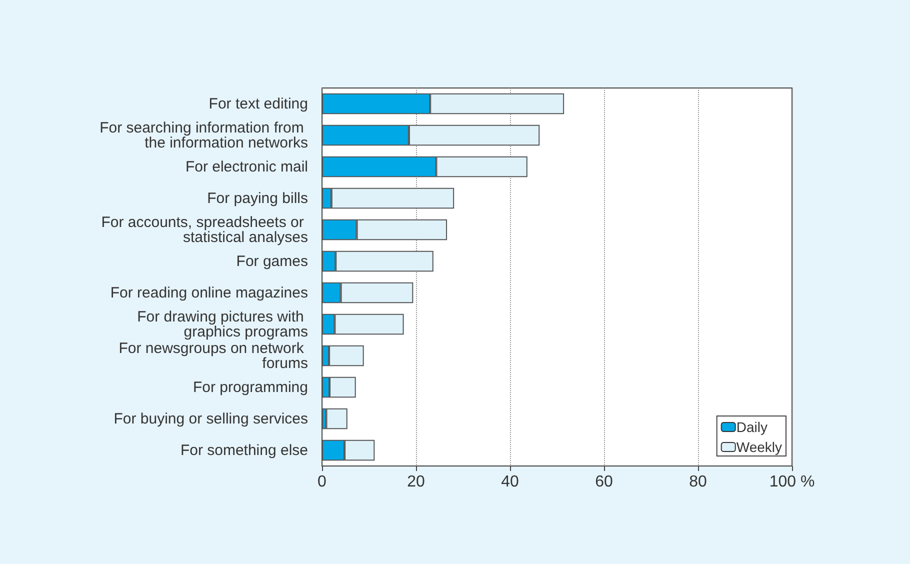  What do you see at coordinates (246, 167) in the screenshot?
I see `y-tick-label: For electronic mail` at bounding box center [246, 167].